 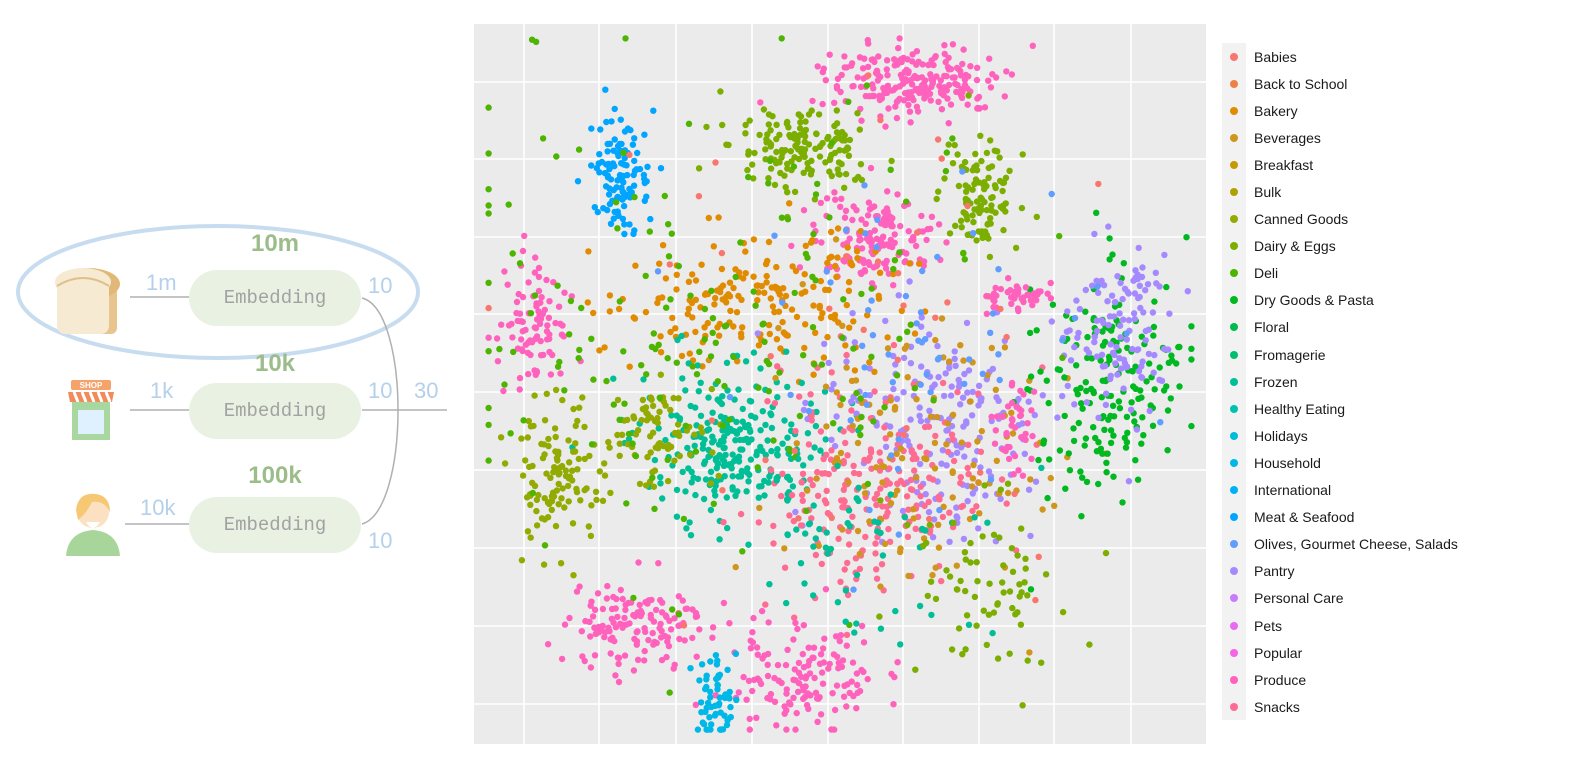 I want to click on legend-key, so click(x=1234, y=409).